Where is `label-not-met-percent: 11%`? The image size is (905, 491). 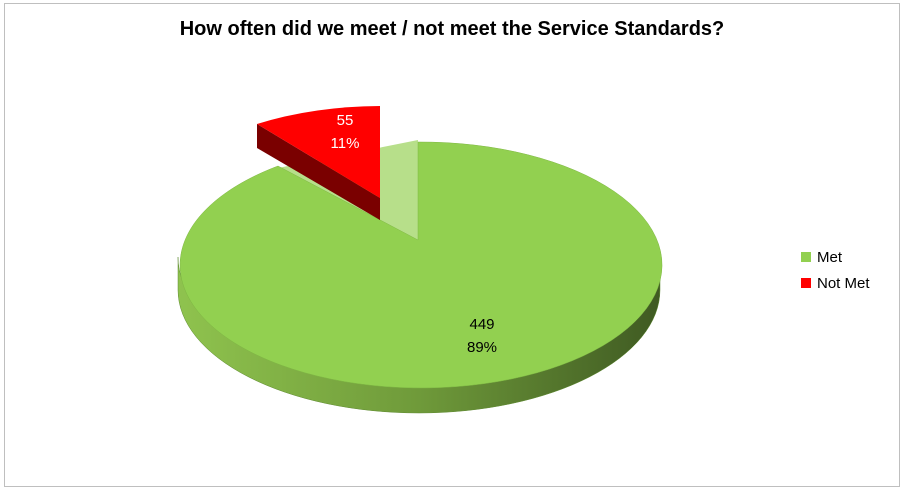 label-not-met-percent: 11% is located at coordinates (345, 143).